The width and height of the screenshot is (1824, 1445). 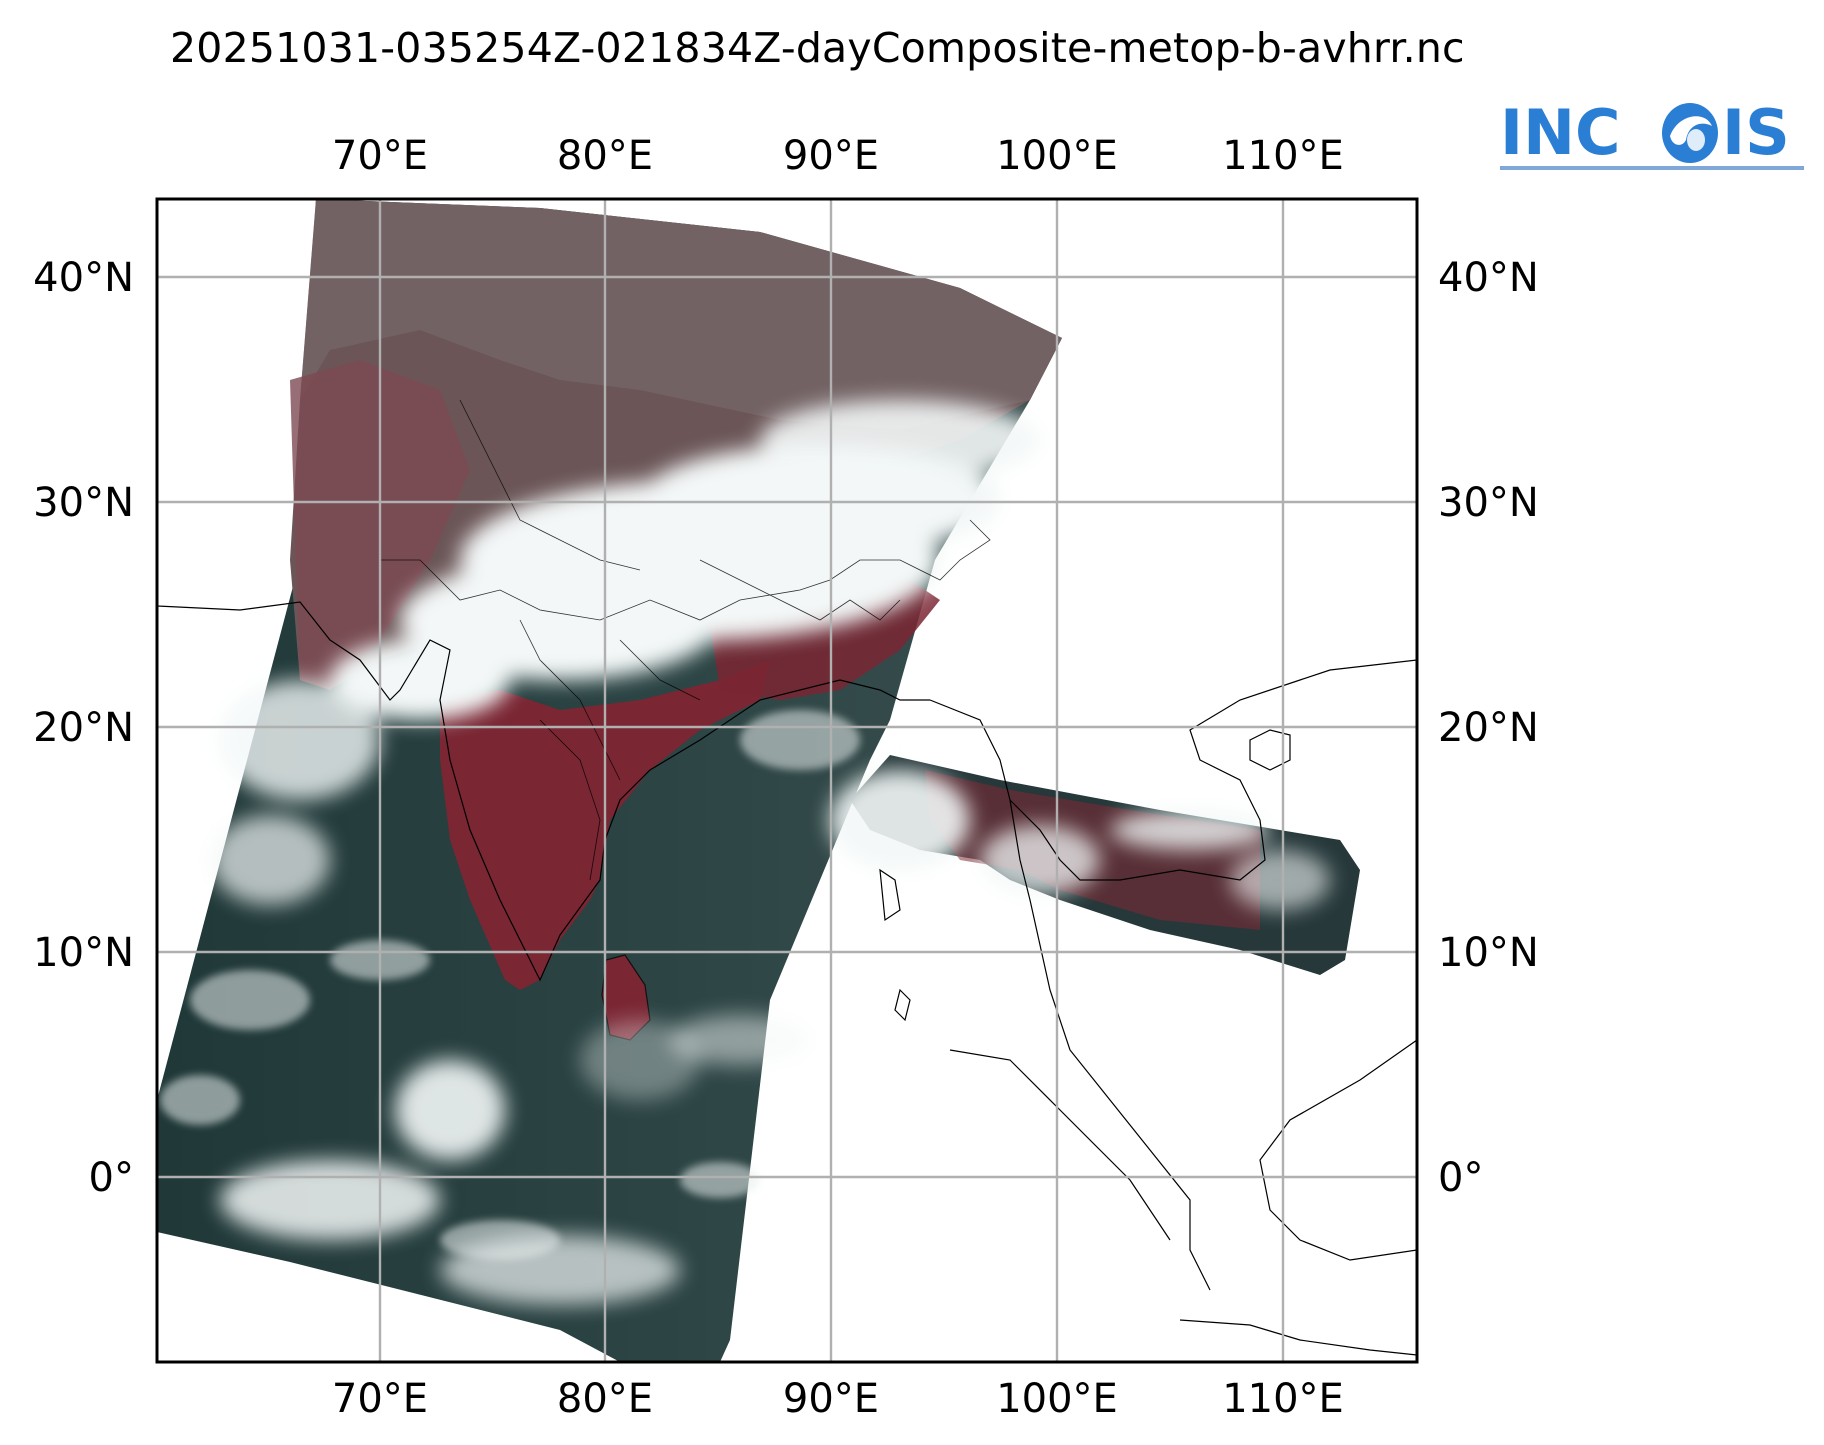 I want to click on lon-label-top: 70°E, so click(x=380, y=156).